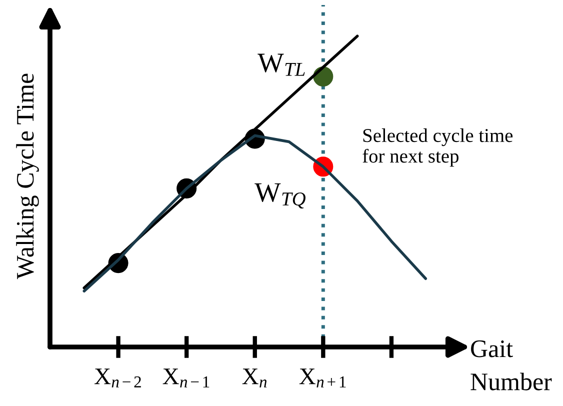 This screenshot has width=563, height=406. Describe the element at coordinates (280, 196) in the screenshot. I see `annotation: W$_{TQ}$` at that location.